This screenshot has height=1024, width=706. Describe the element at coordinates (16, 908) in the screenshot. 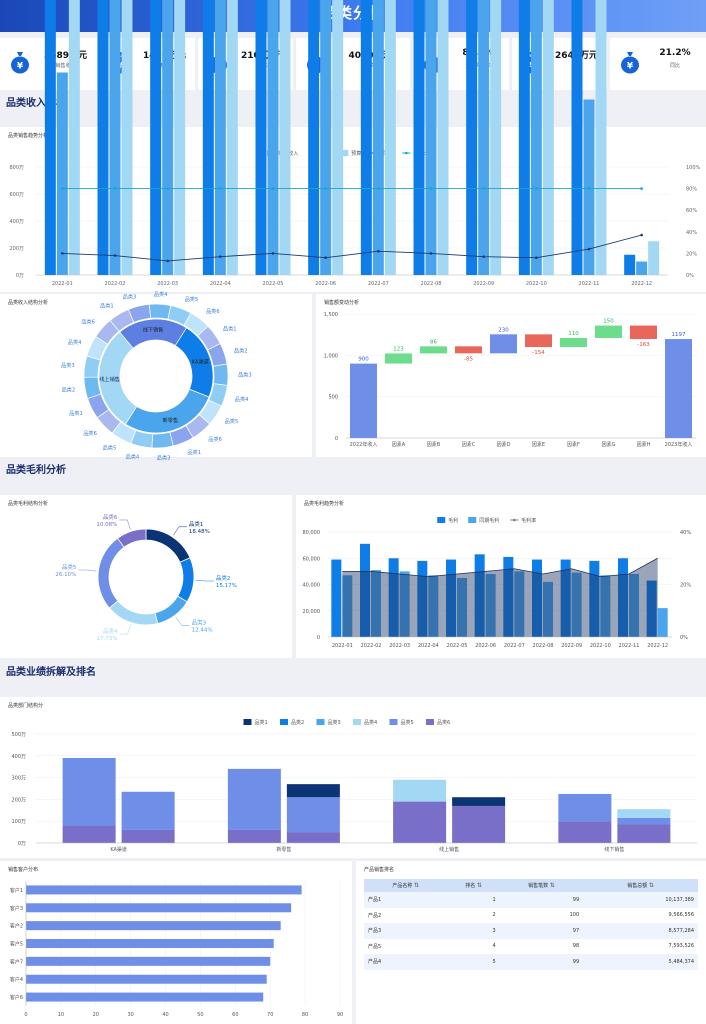

I see `y-tick-label: 客户3` at that location.